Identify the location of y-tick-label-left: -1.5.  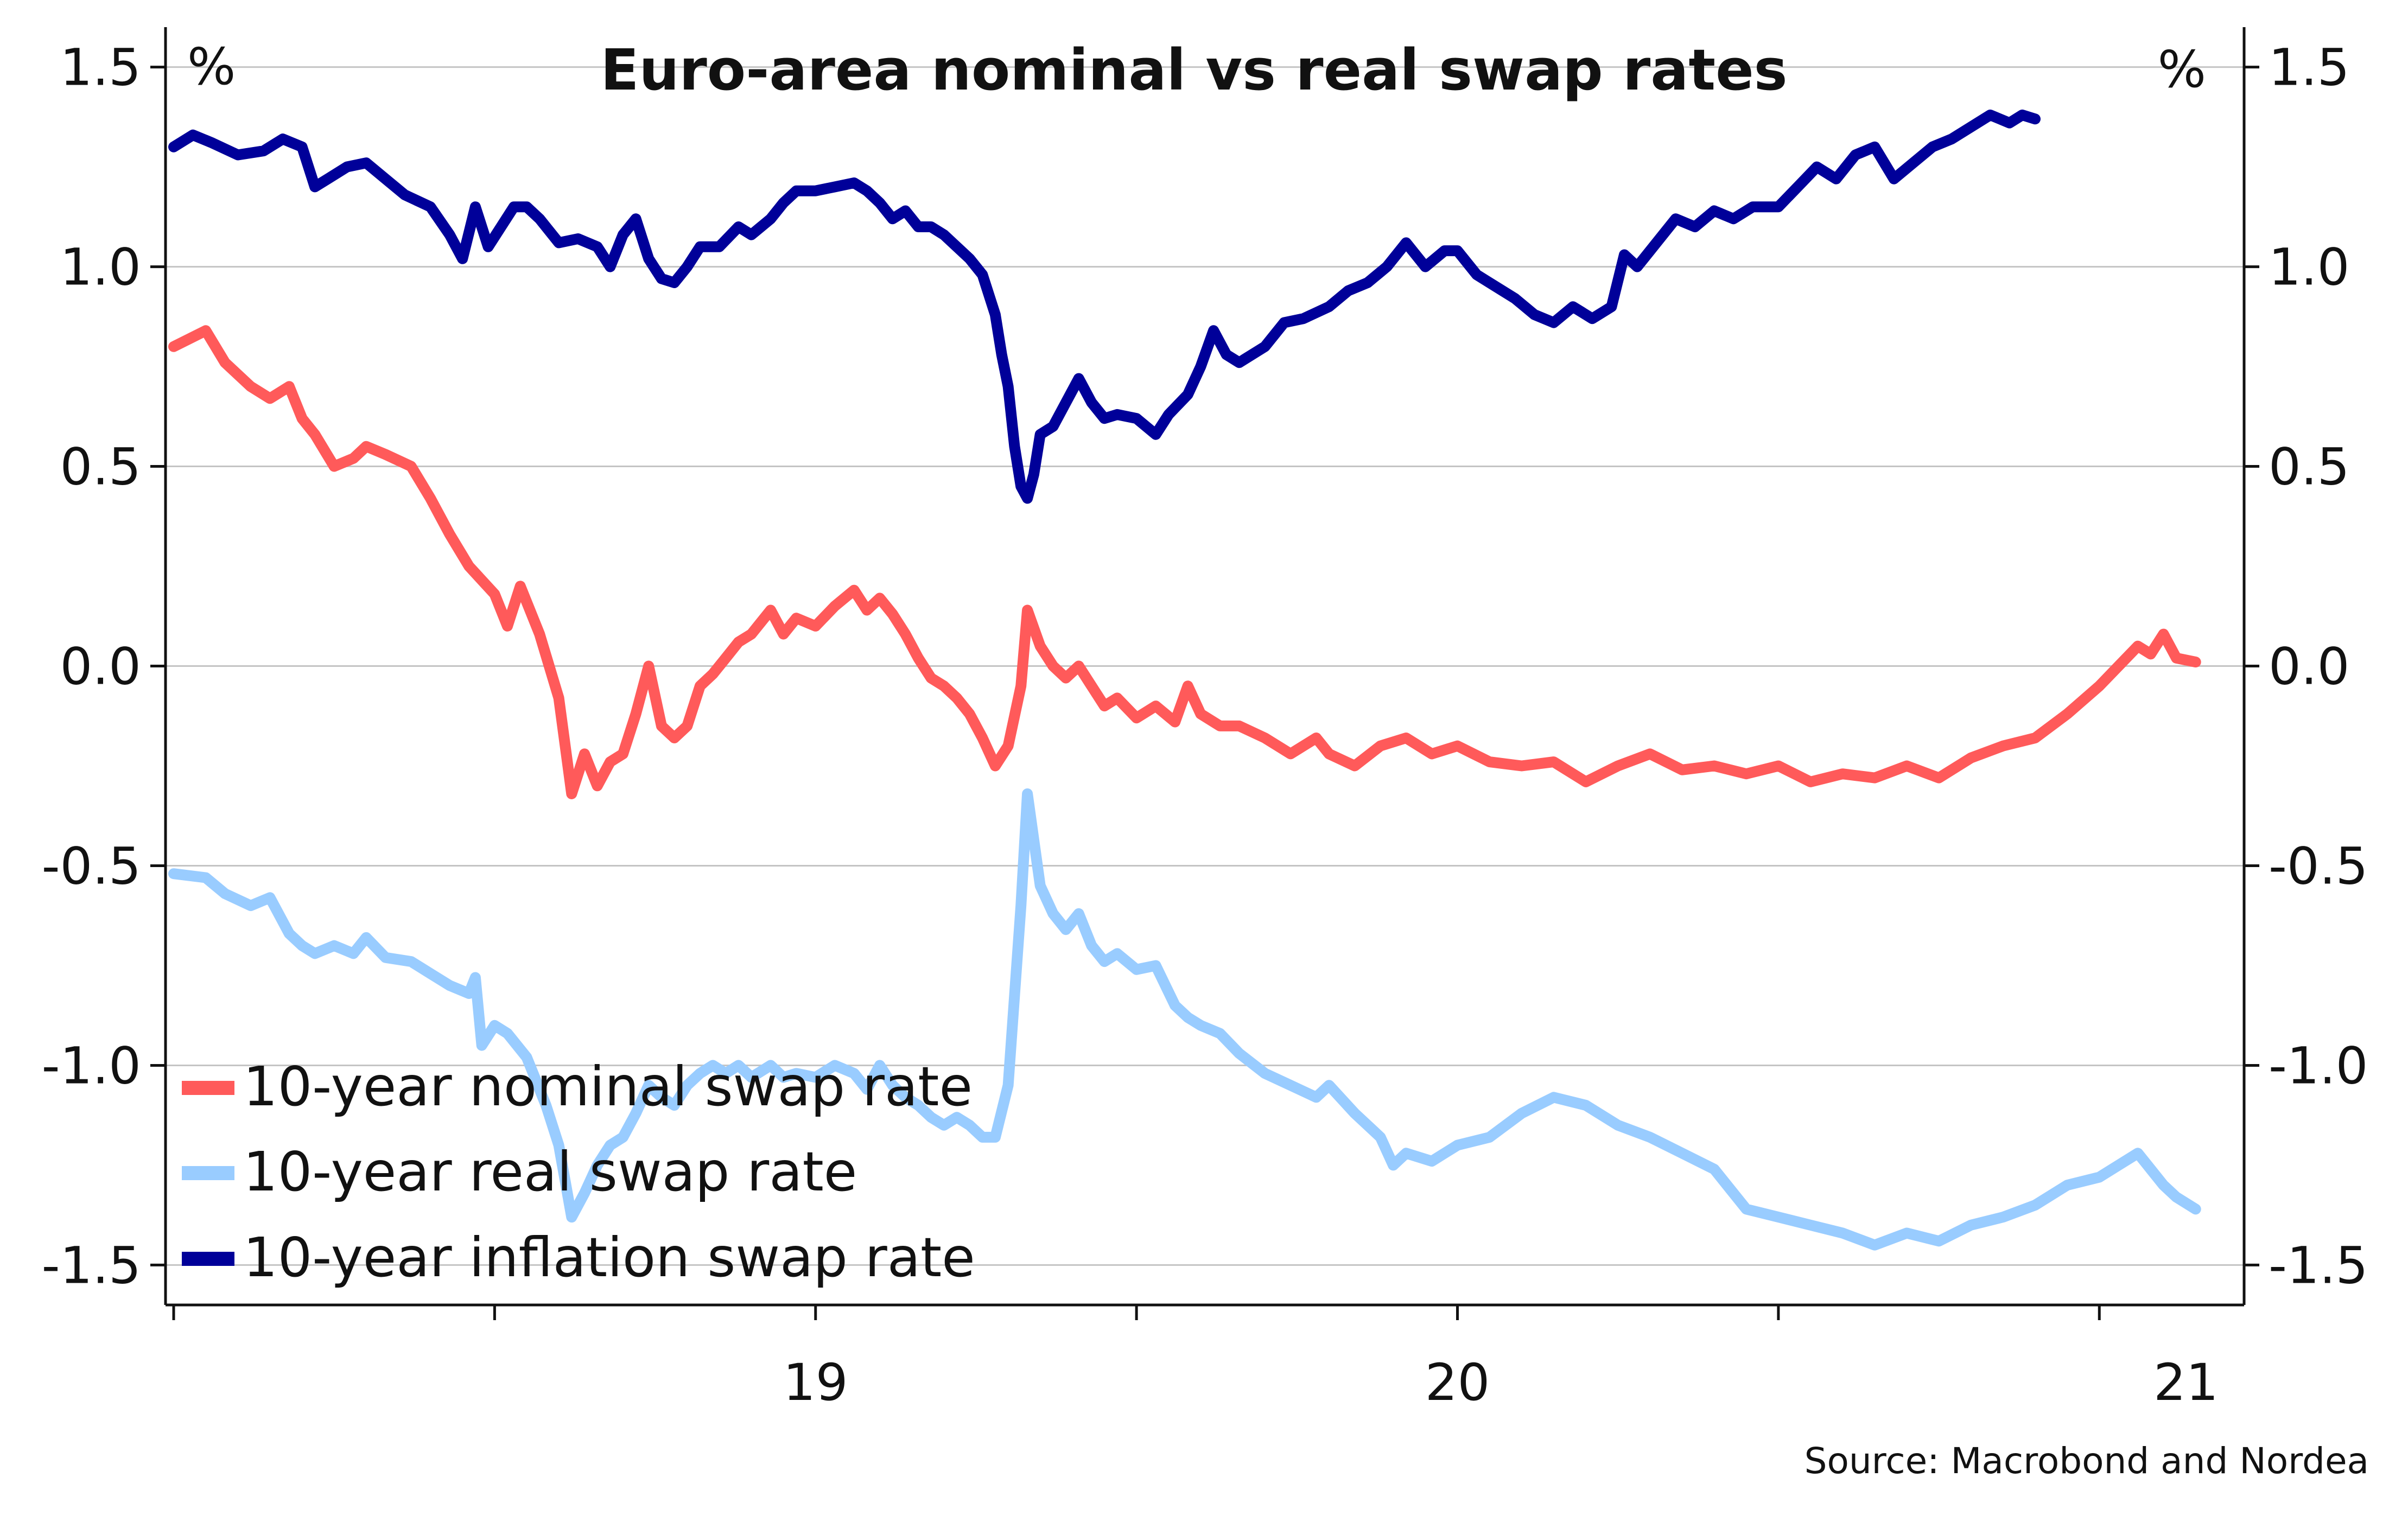
(91, 1265).